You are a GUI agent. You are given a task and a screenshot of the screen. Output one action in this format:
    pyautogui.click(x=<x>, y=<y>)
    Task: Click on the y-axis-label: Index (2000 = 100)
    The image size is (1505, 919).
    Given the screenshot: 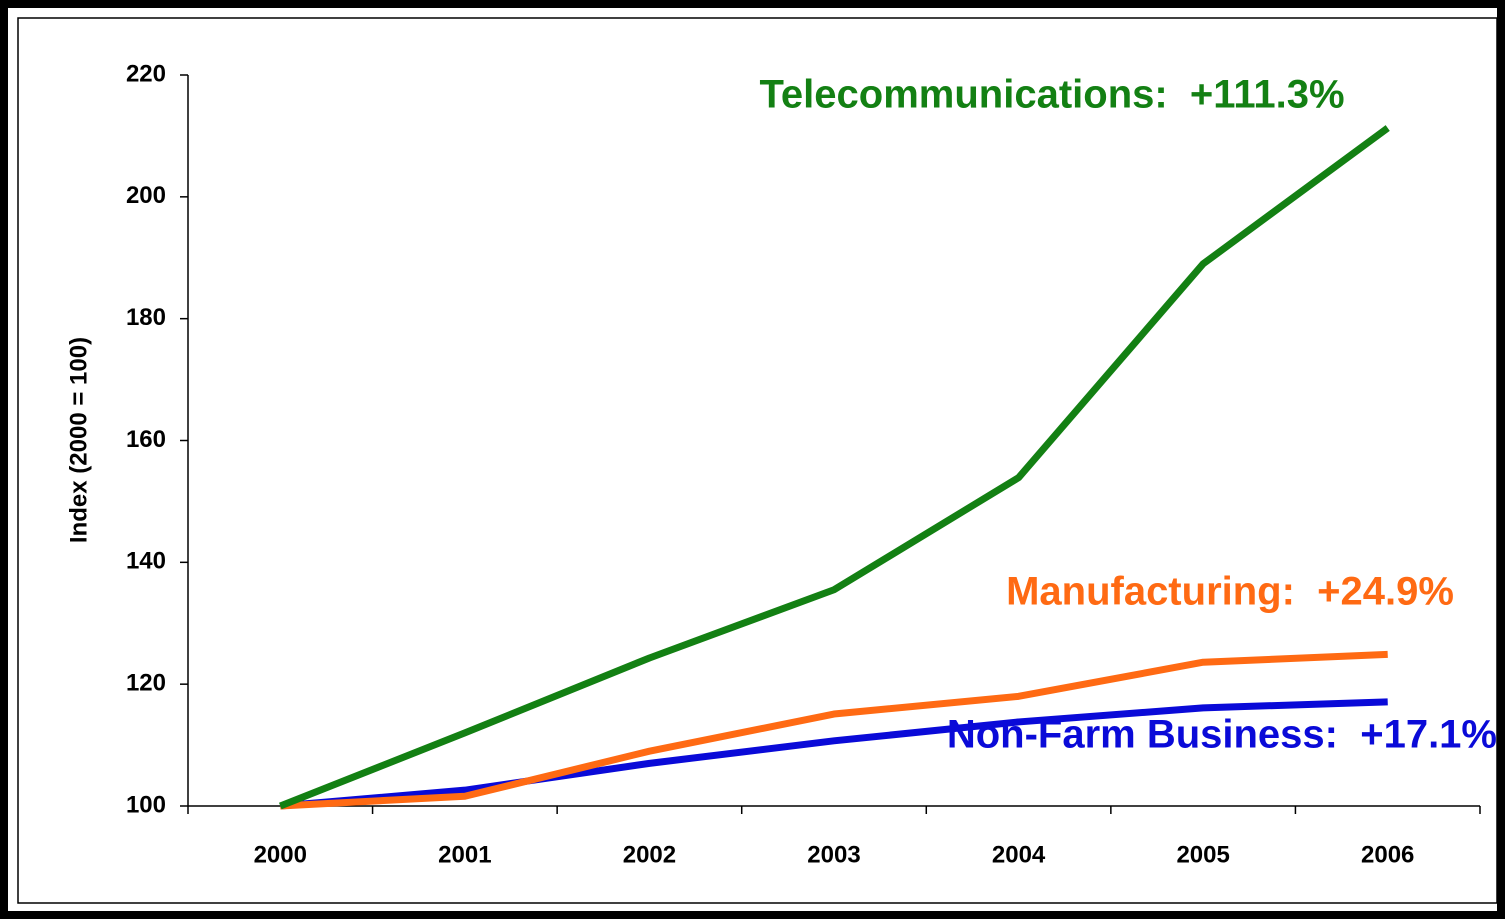 What is the action you would take?
    pyautogui.click(x=78, y=440)
    